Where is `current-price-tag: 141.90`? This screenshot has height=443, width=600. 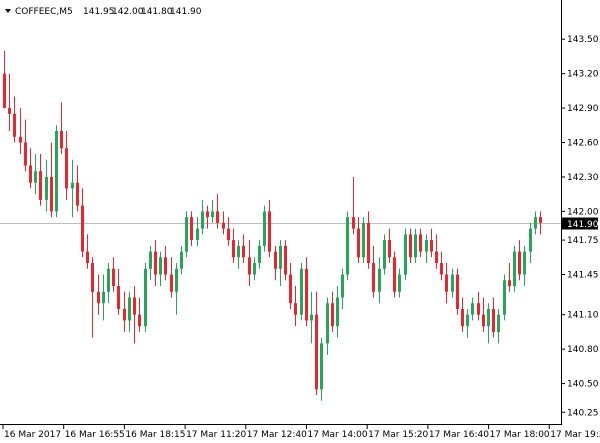 current-price-tag: 141.90 is located at coordinates (580, 223).